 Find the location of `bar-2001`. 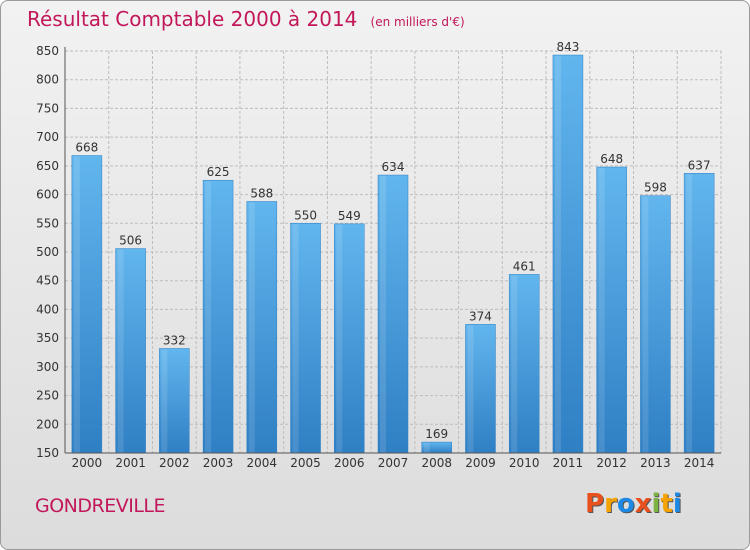

bar-2001 is located at coordinates (130, 351).